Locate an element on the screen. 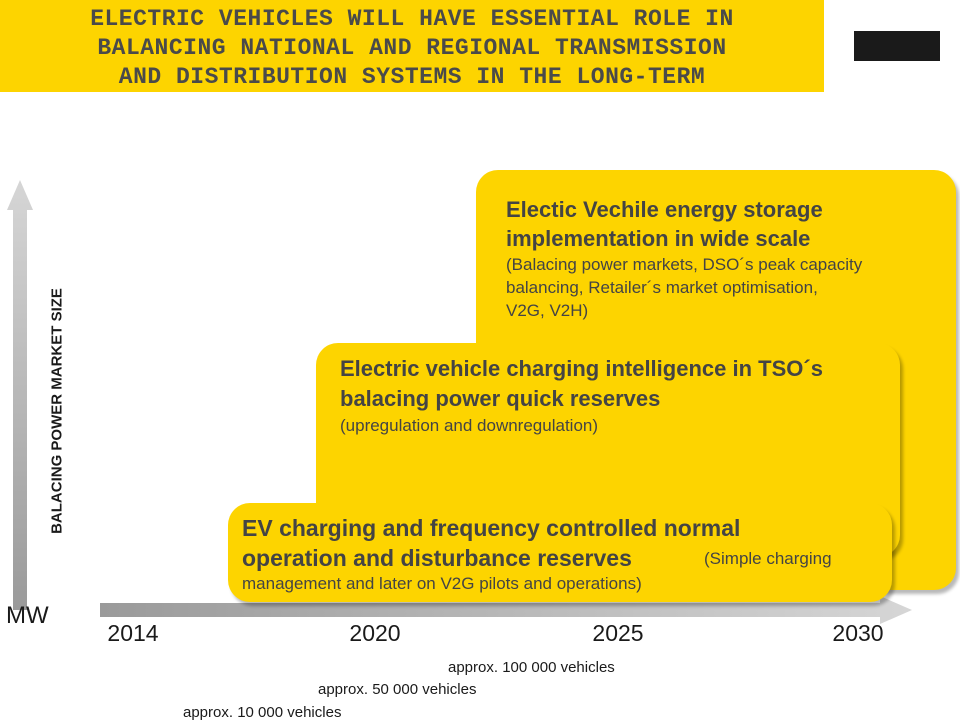 Image resolution: width=960 pixels, height=724 pixels. vehicle-count-100000: approx. 100 000 vehicles is located at coordinates (531, 667).